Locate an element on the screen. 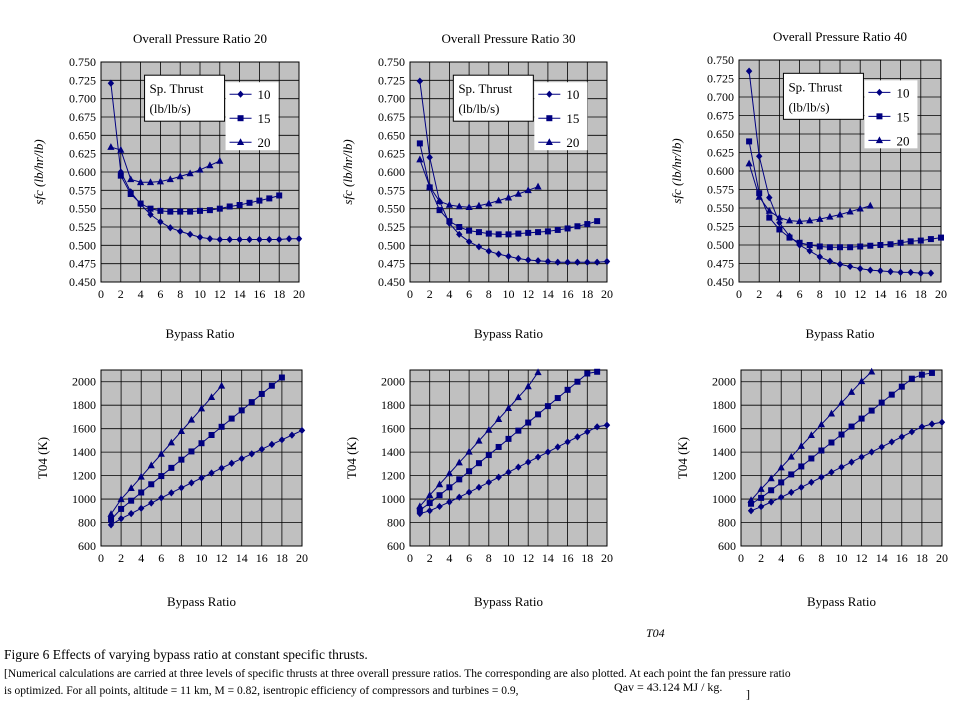 Image resolution: width=959 pixels, height=719 pixels. y-tick-label: 1200 is located at coordinates (84, 476).